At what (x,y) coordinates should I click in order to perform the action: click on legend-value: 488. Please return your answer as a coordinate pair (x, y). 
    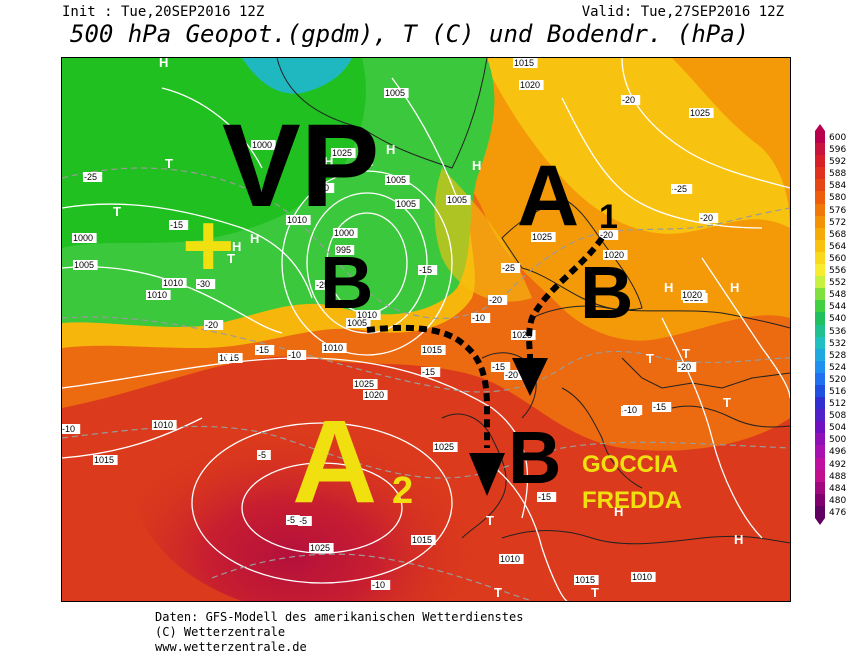
    Looking at the image, I should click on (838, 476).